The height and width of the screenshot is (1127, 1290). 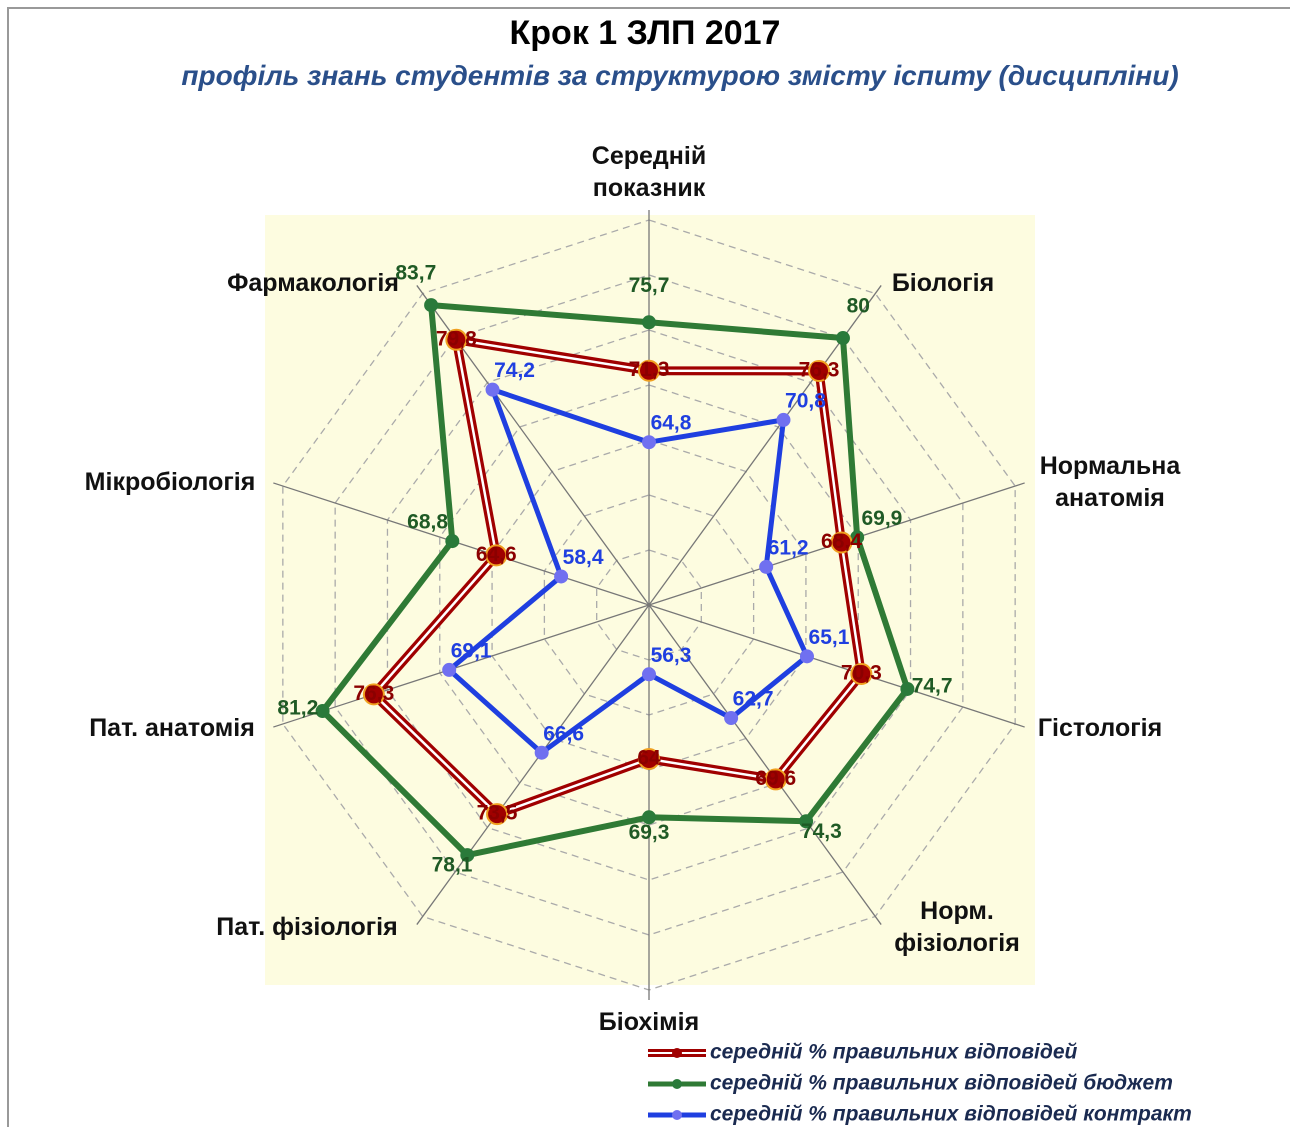 I want to click on value-label: 66,6, so click(x=563, y=733).